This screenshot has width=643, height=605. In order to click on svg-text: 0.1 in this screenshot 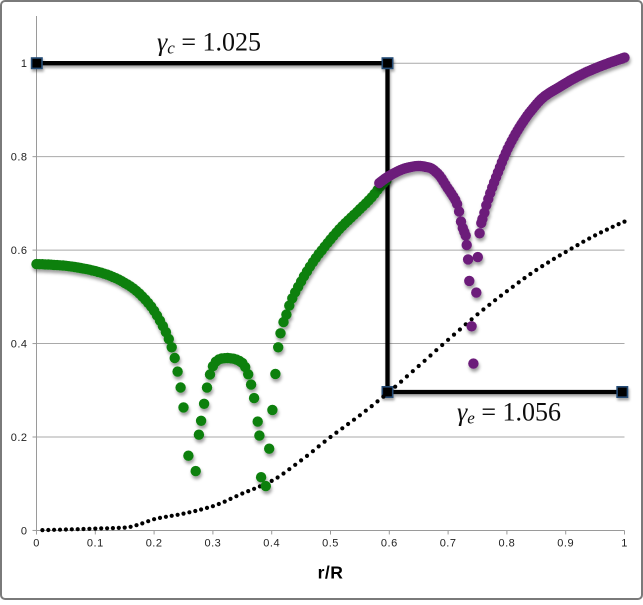, I will do `click(95, 544)`.